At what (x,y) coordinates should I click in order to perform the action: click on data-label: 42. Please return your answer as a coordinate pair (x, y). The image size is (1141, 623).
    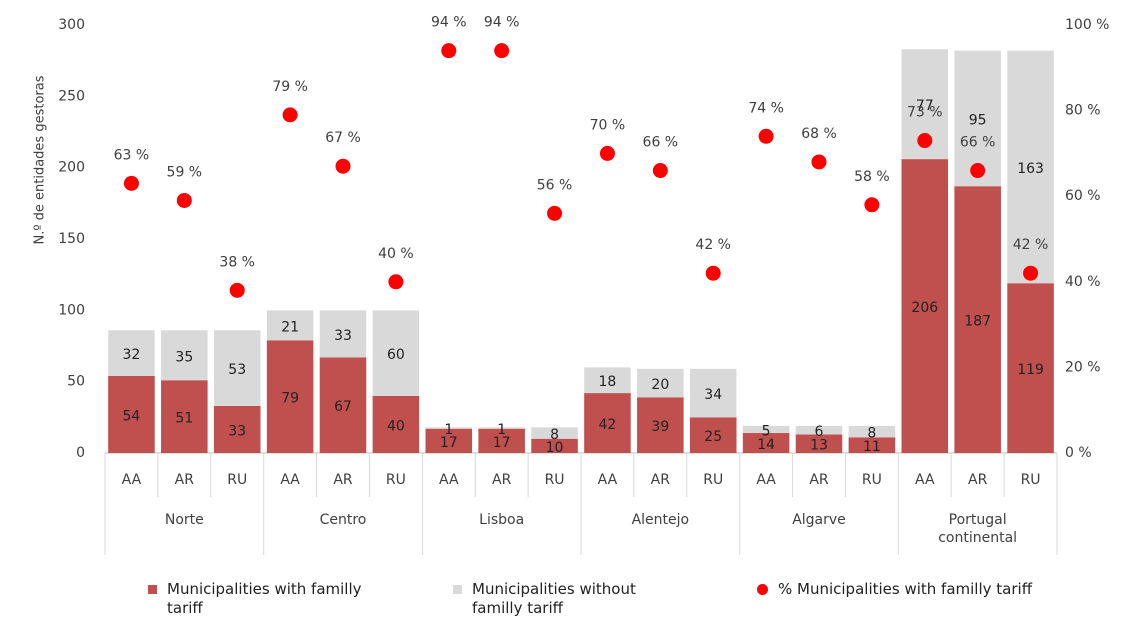
    Looking at the image, I should click on (608, 425).